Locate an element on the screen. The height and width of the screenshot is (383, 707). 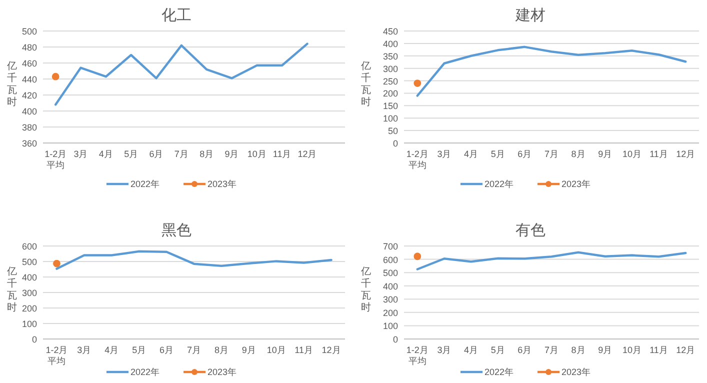
y-tick-label: 350 is located at coordinates (390, 56).